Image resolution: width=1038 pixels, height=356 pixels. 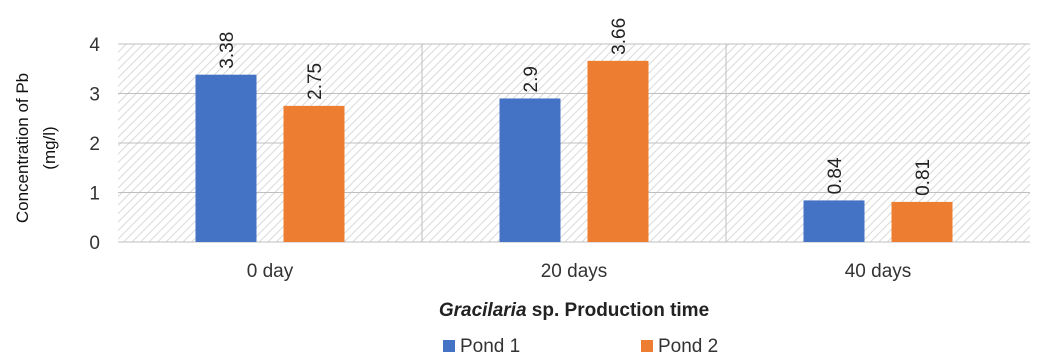 I want to click on y-tick-label: 3, so click(x=94, y=95).